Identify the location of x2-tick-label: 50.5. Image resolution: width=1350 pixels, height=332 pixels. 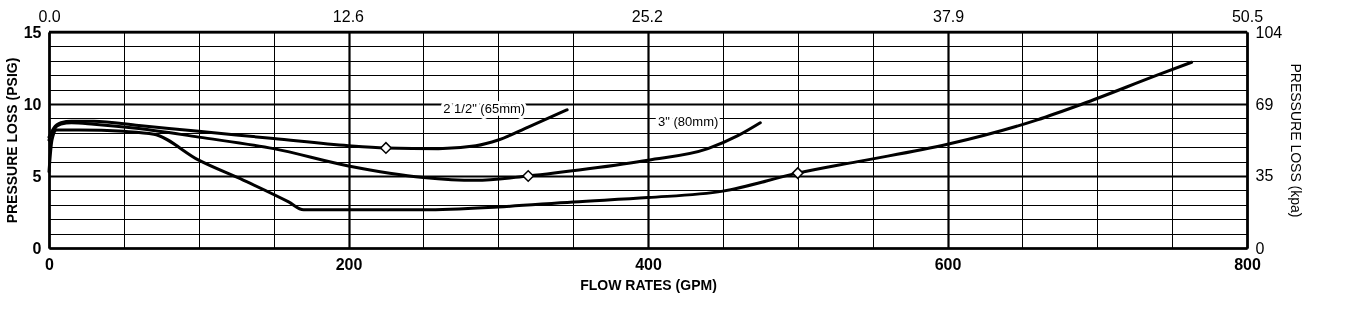
(1247, 16).